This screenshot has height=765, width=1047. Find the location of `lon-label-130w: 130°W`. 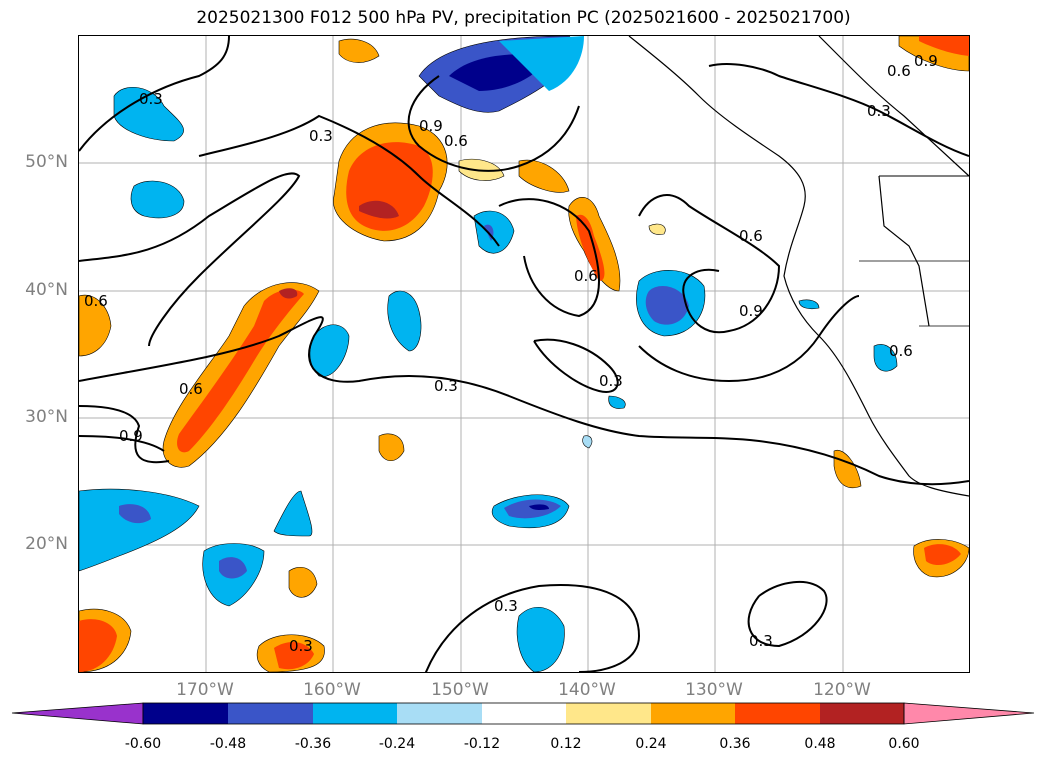

lon-label-130w: 130°W is located at coordinates (714, 690).